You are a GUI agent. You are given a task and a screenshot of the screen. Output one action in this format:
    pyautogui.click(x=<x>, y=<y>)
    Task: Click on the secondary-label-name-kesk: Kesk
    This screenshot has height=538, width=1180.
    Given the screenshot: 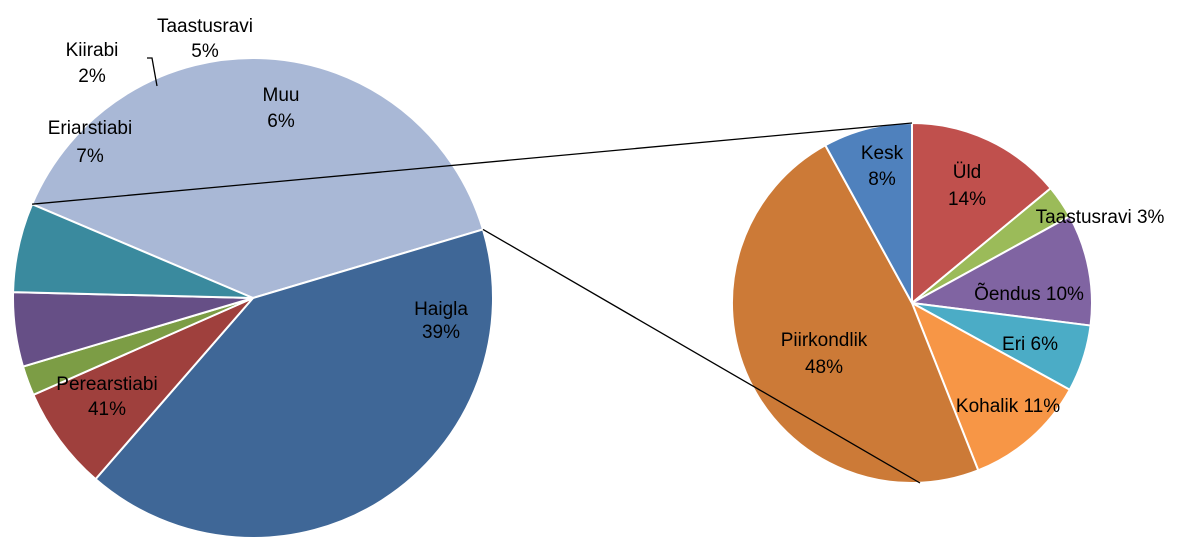 What is the action you would take?
    pyautogui.click(x=882, y=153)
    